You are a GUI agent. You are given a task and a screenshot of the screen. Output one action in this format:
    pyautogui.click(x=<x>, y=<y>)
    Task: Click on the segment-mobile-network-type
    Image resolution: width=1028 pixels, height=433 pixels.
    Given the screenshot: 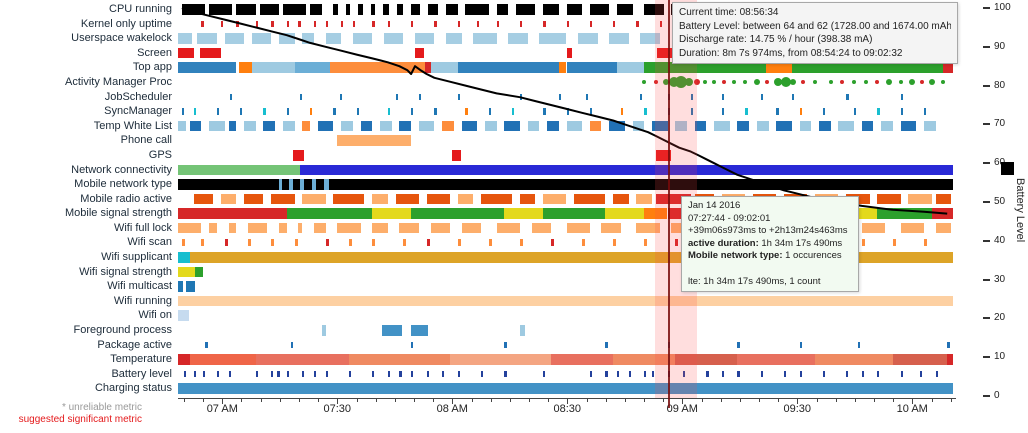 What is the action you would take?
    pyautogui.click(x=281, y=184)
    